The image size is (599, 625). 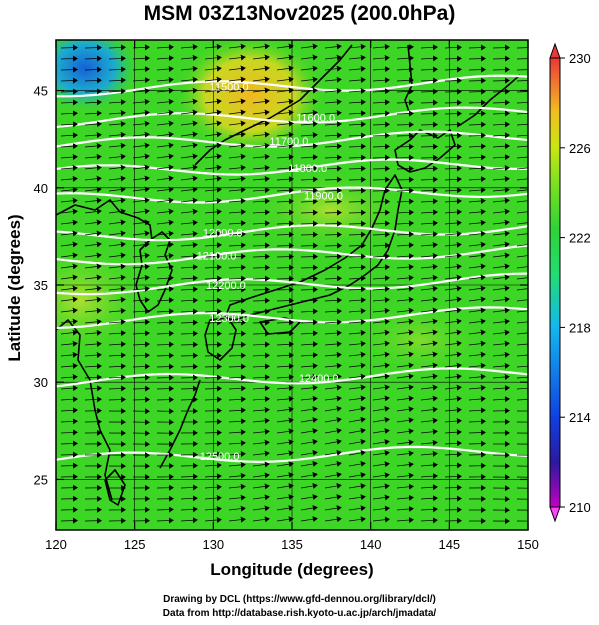 What do you see at coordinates (223, 233) in the screenshot?
I see `contour-label: 12000.0` at bounding box center [223, 233].